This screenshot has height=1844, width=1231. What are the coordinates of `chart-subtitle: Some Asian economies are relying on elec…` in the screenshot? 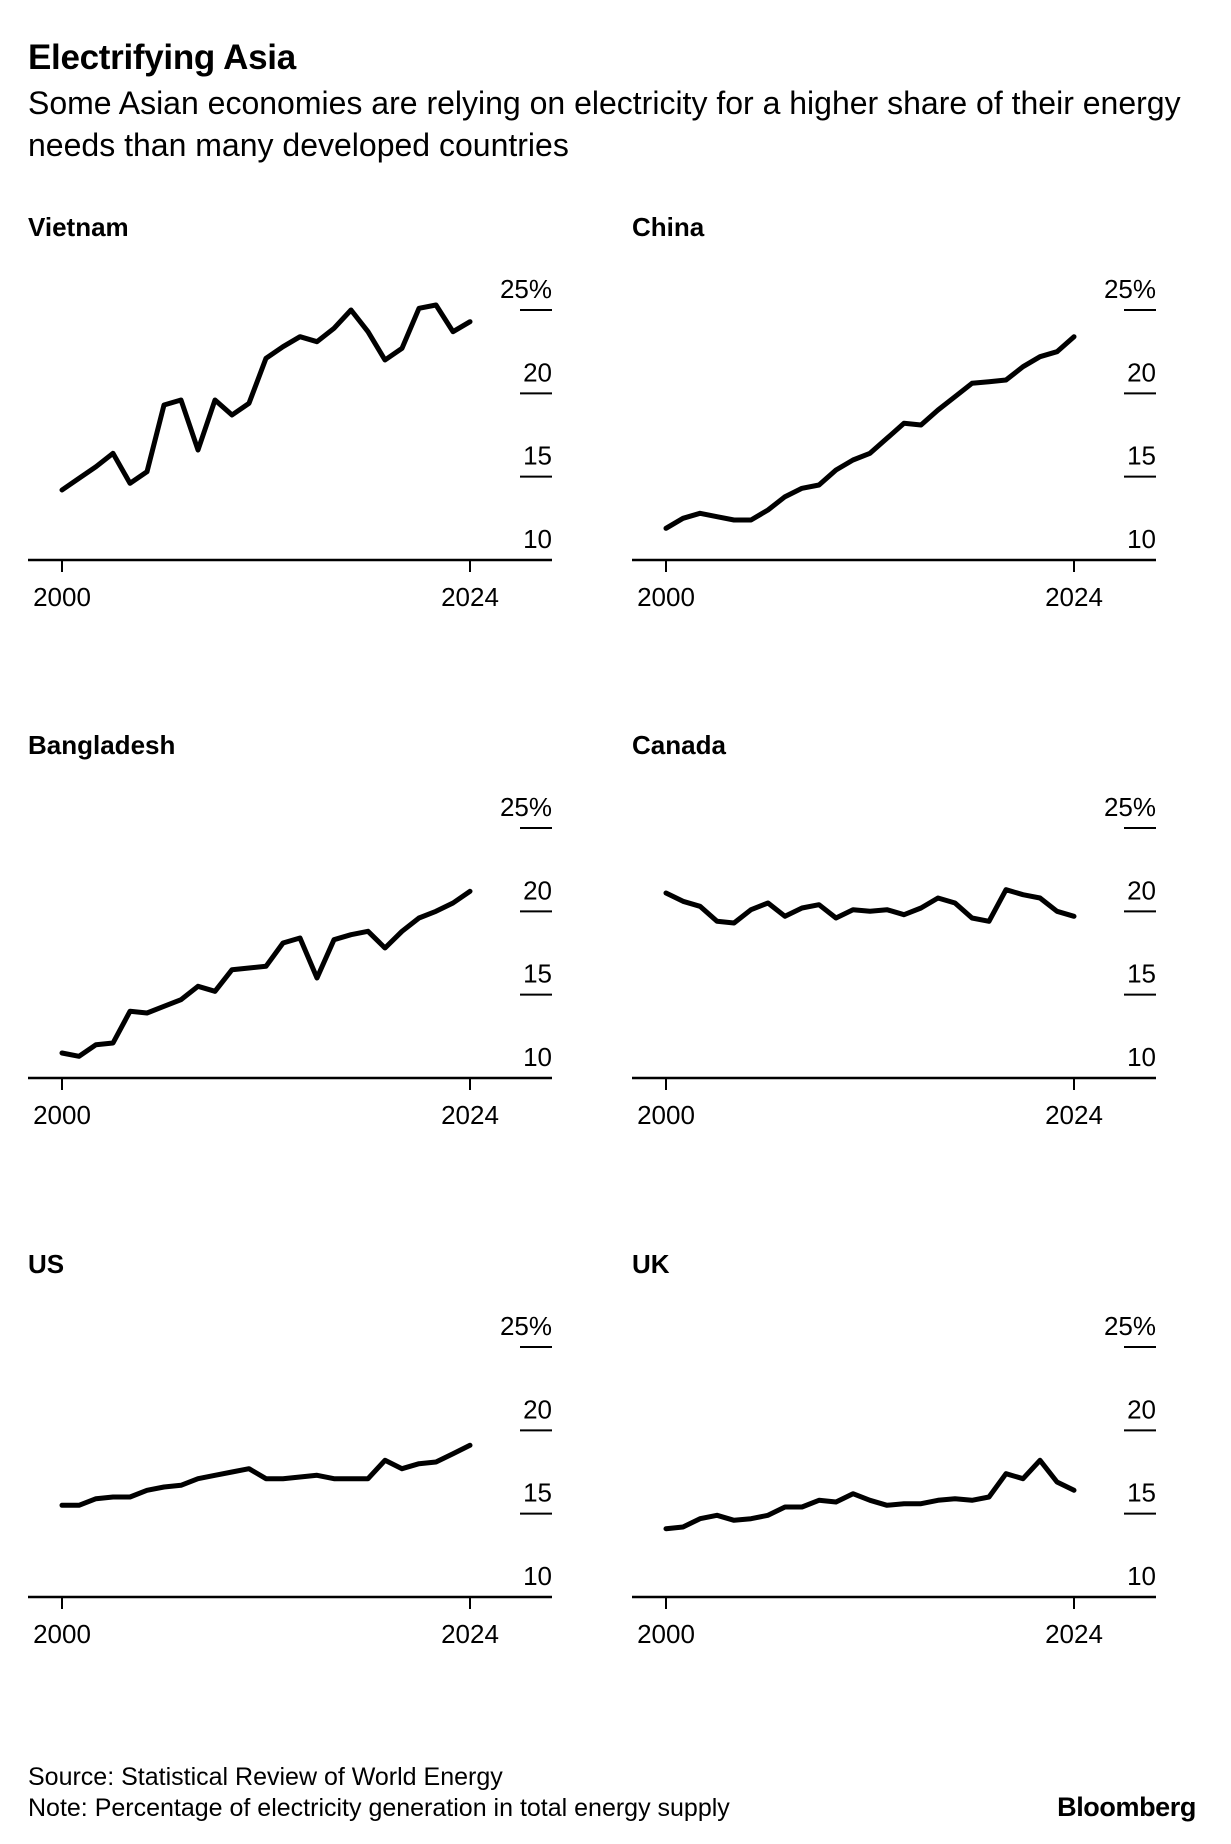 It's located at (604, 124).